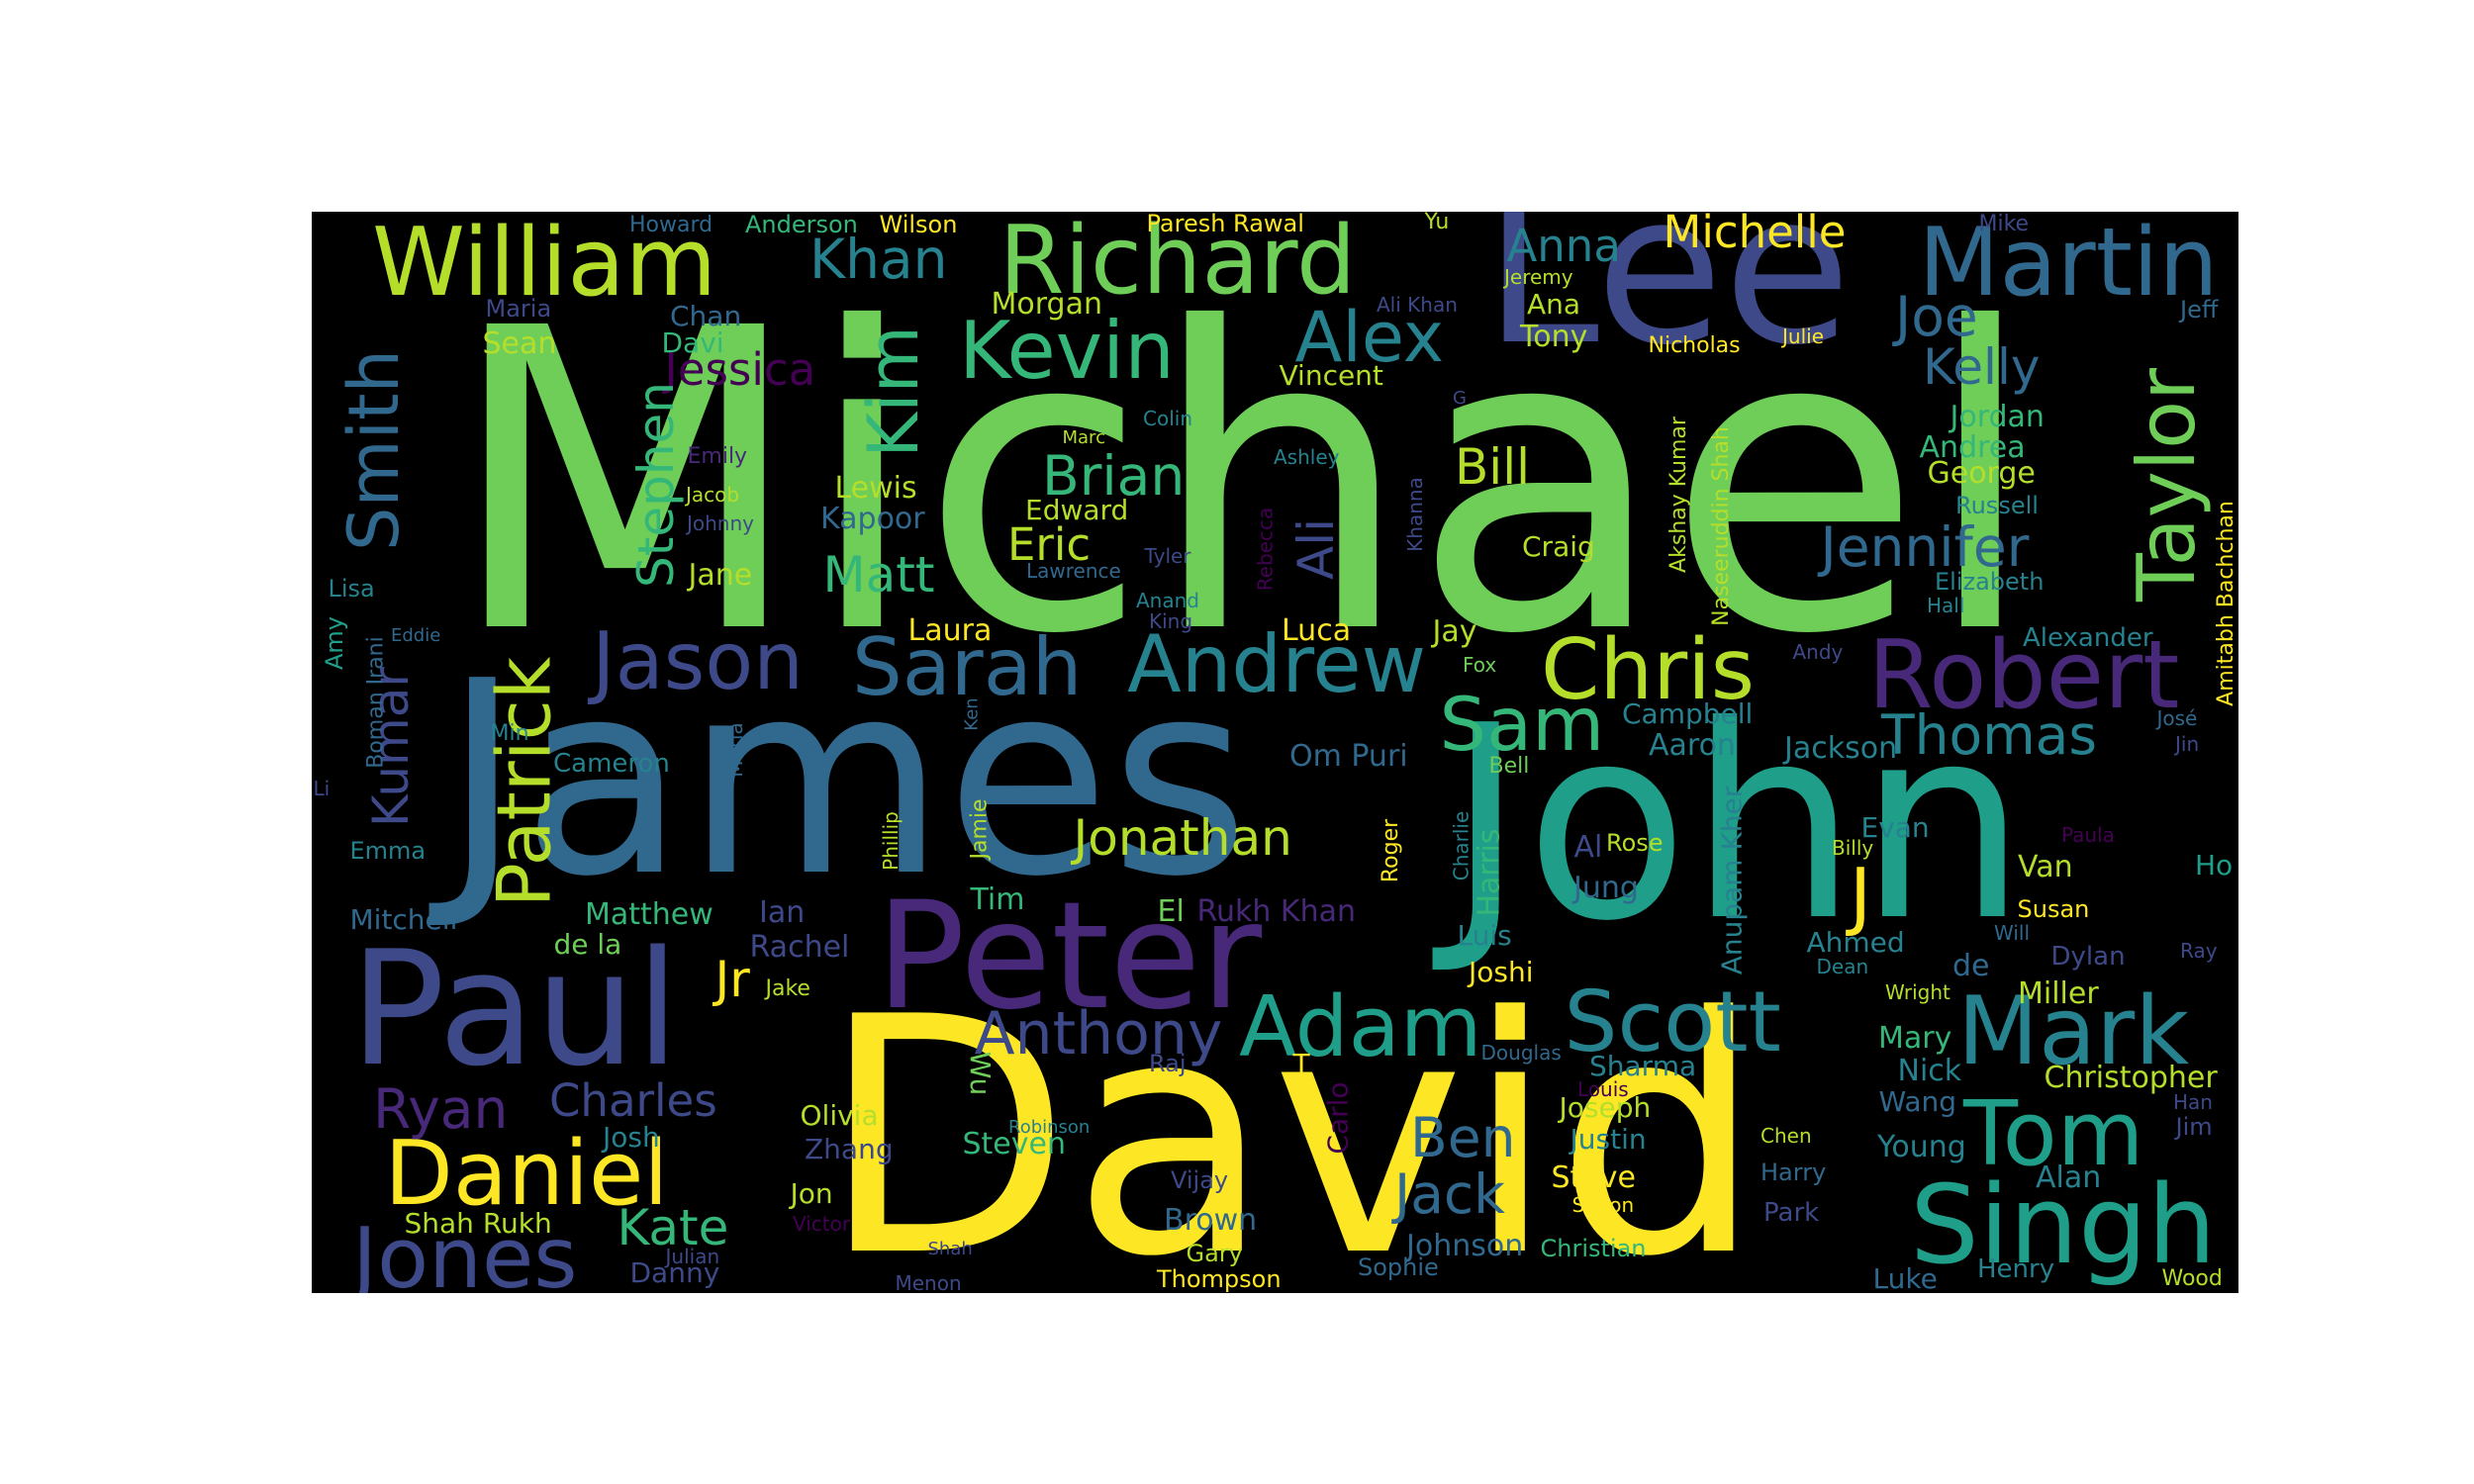  Describe the element at coordinates (1917, 1101) in the screenshot. I see `word-wang: Wang` at that location.